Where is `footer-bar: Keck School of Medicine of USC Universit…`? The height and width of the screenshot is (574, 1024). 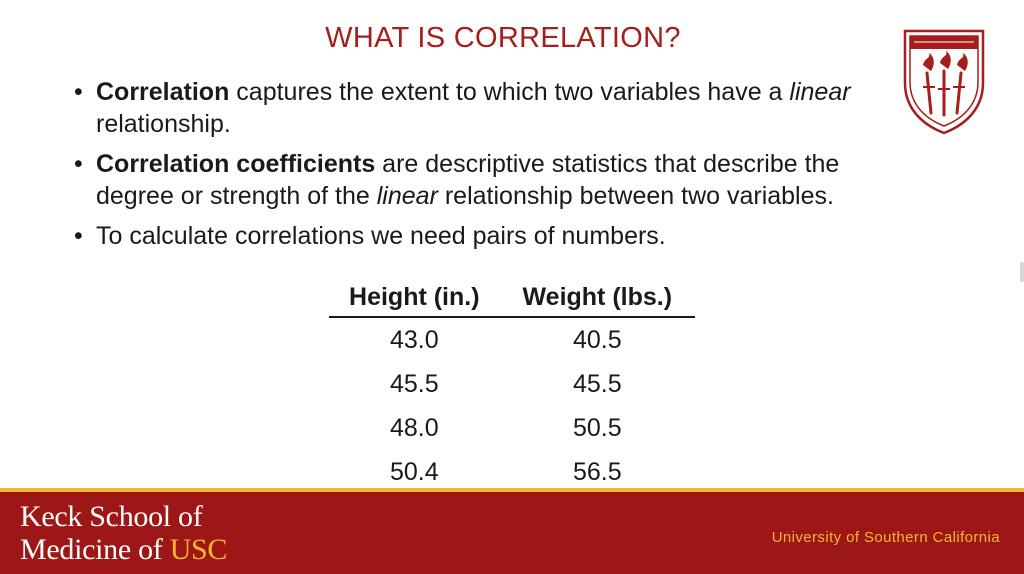
footer-bar: Keck School of Medicine of USC Universit… is located at coordinates (512, 533).